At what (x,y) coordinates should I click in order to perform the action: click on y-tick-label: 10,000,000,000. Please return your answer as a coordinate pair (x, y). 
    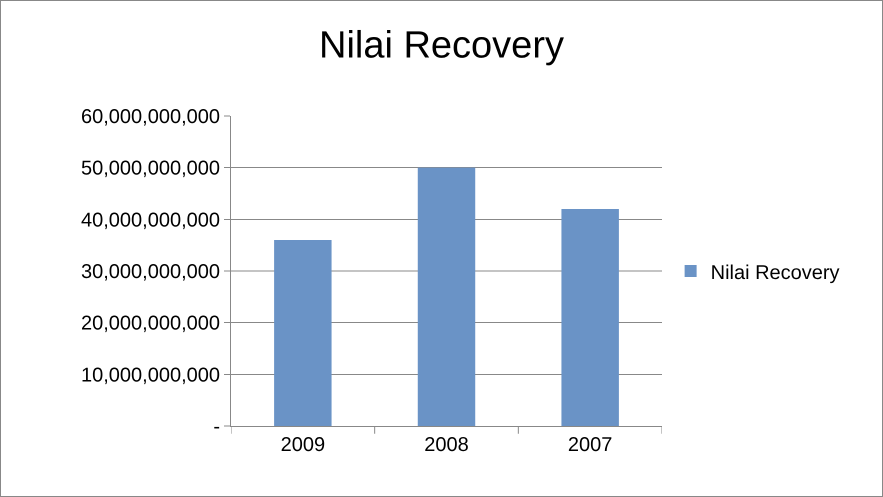
    Looking at the image, I should click on (150, 375).